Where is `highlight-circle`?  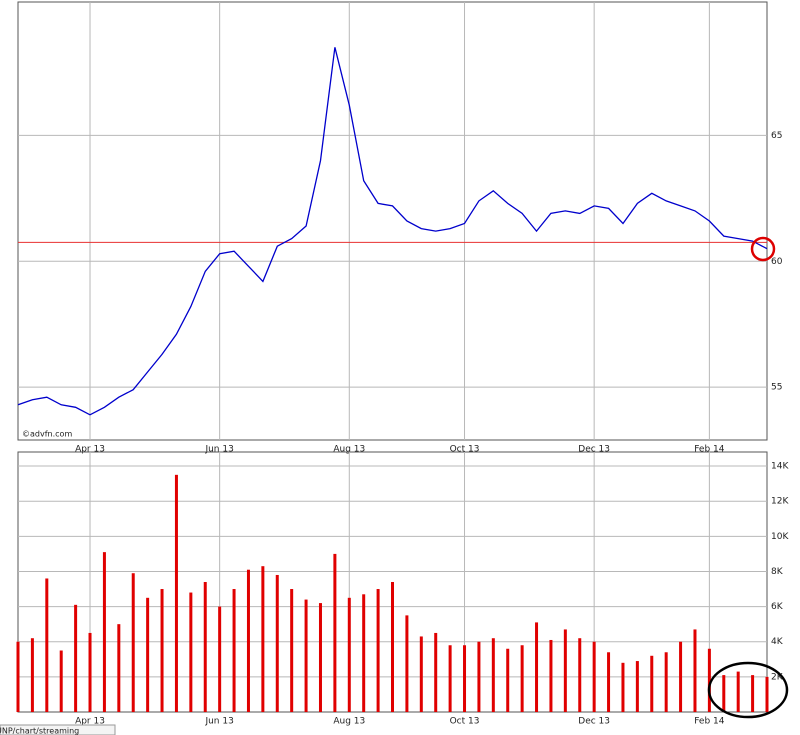
highlight-circle is located at coordinates (763, 249).